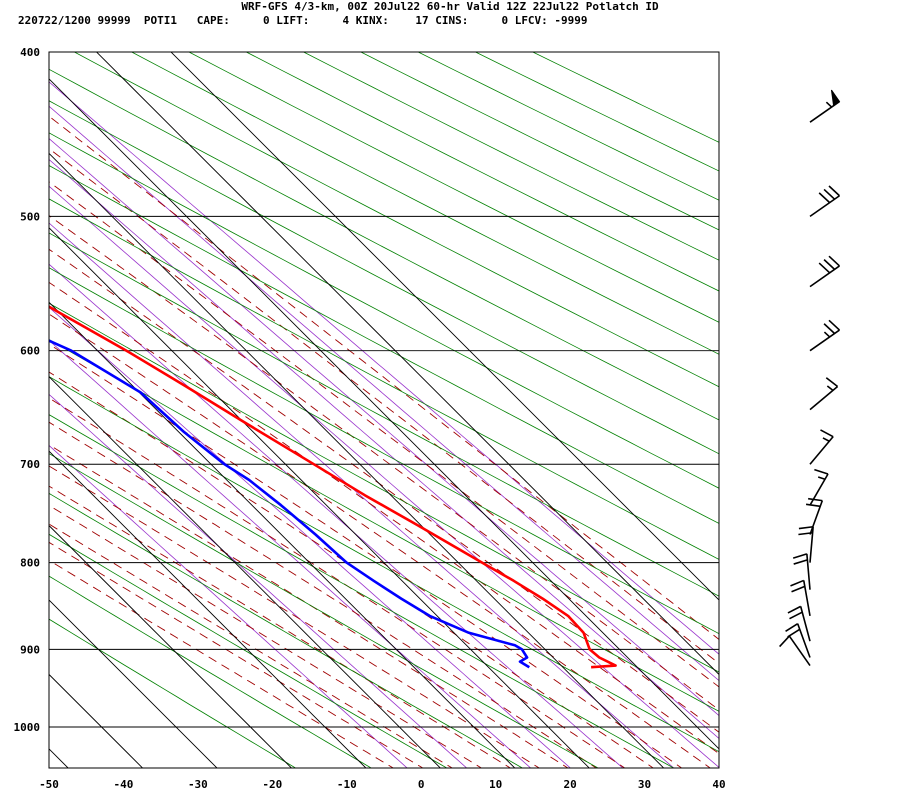 The height and width of the screenshot is (800, 900). Describe the element at coordinates (49, 784) in the screenshot. I see `x-tick-label: -50` at that location.